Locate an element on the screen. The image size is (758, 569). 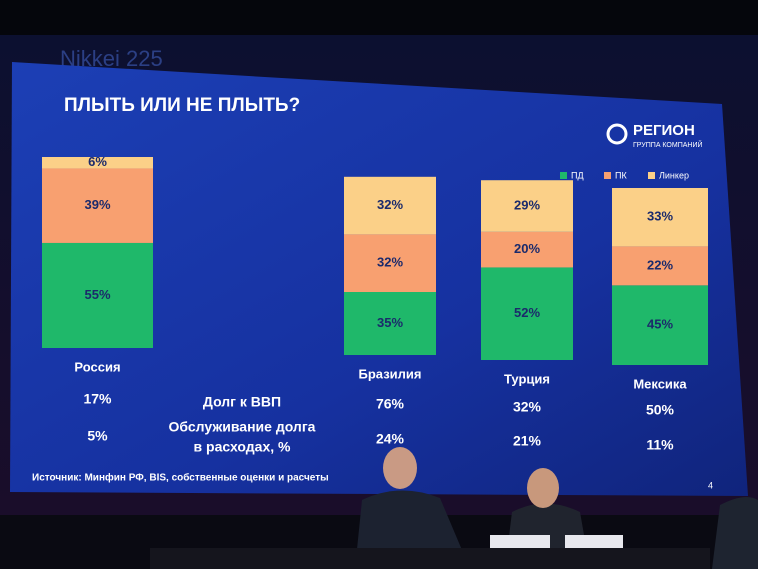
value-label: 6% is located at coordinates (97, 161).